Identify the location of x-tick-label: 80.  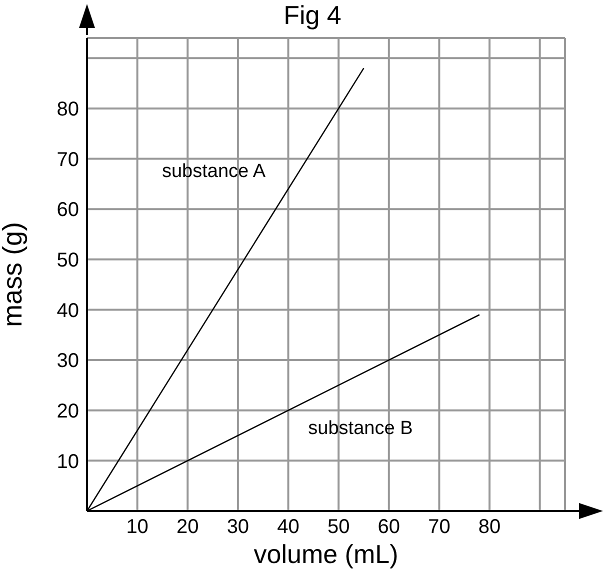
(489, 527).